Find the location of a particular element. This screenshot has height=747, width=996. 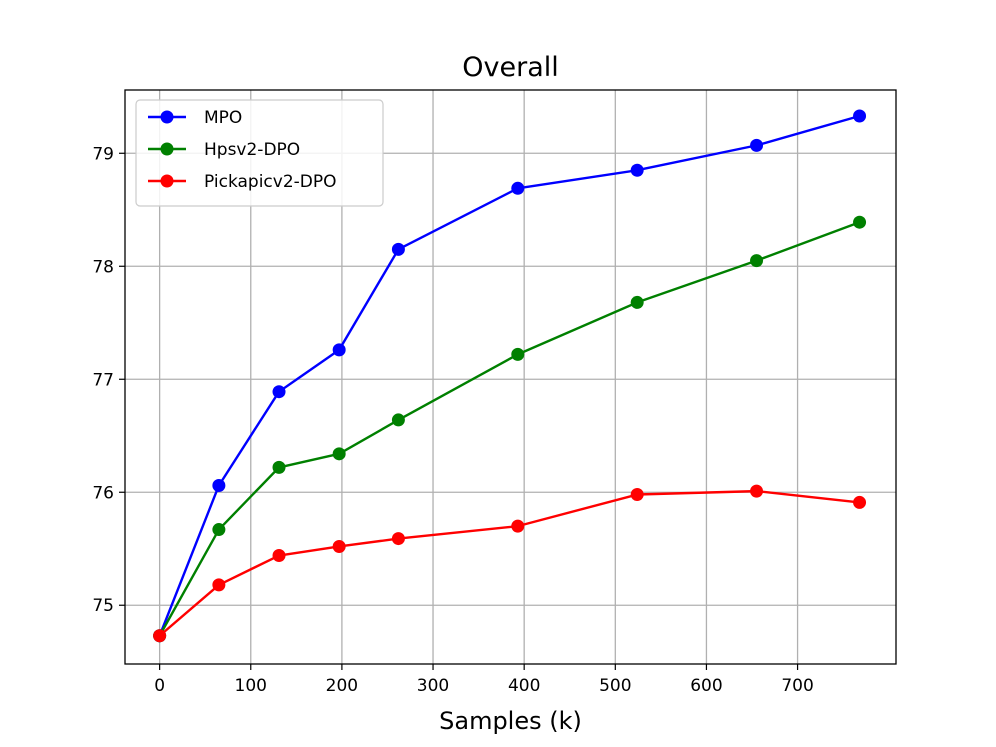

legend-item-mpo: MPO is located at coordinates (195, 118).